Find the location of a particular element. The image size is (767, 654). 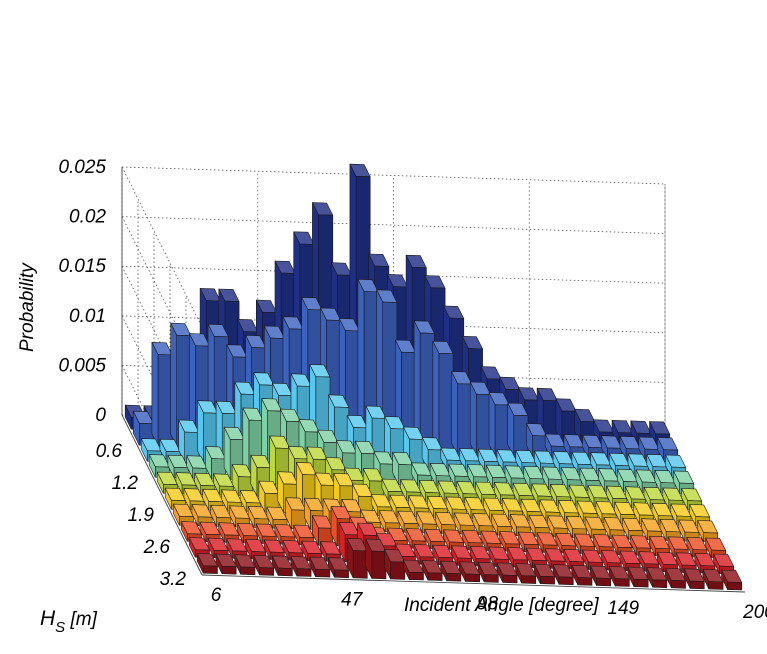

z-tick-label: 0.01 is located at coordinates (87, 316).